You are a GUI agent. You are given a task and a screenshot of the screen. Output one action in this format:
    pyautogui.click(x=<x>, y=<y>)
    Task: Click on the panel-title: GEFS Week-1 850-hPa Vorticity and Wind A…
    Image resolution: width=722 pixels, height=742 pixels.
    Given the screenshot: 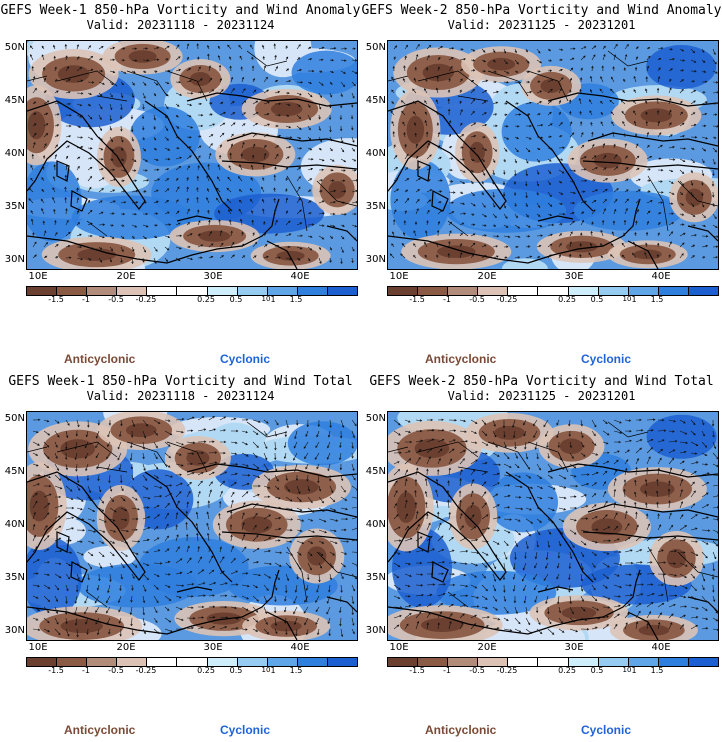 What is the action you would take?
    pyautogui.click(x=180, y=10)
    